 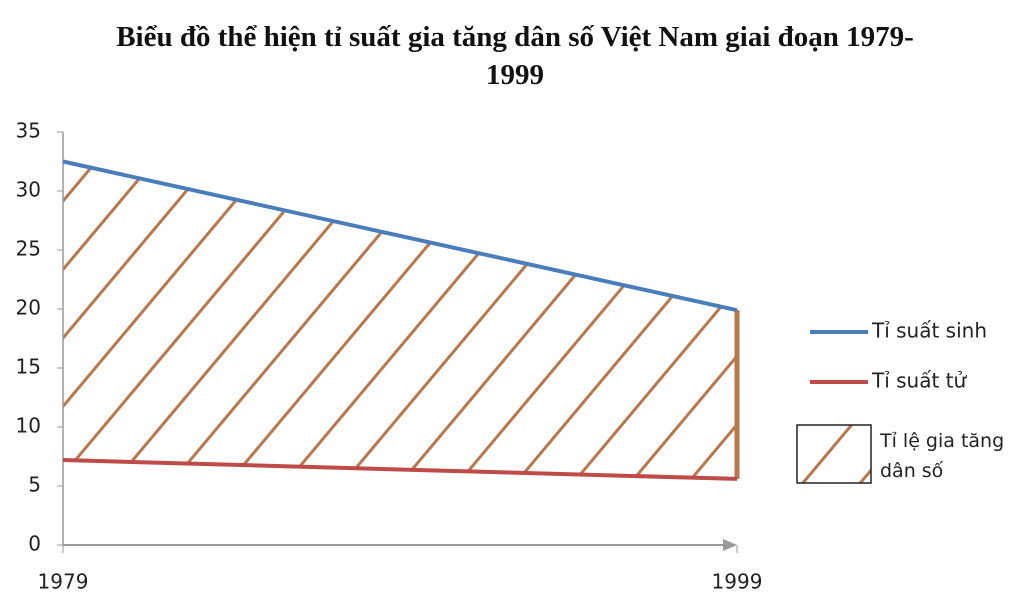 I want to click on axis-arrow, so click(x=730, y=545).